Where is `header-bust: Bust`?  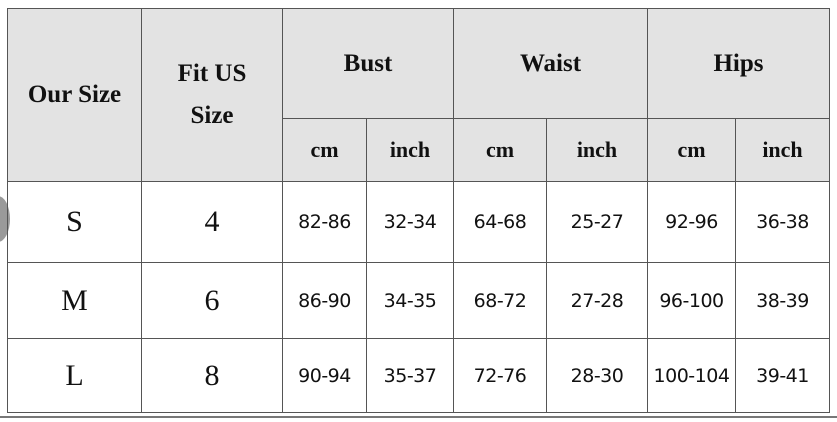 header-bust: Bust is located at coordinates (368, 63).